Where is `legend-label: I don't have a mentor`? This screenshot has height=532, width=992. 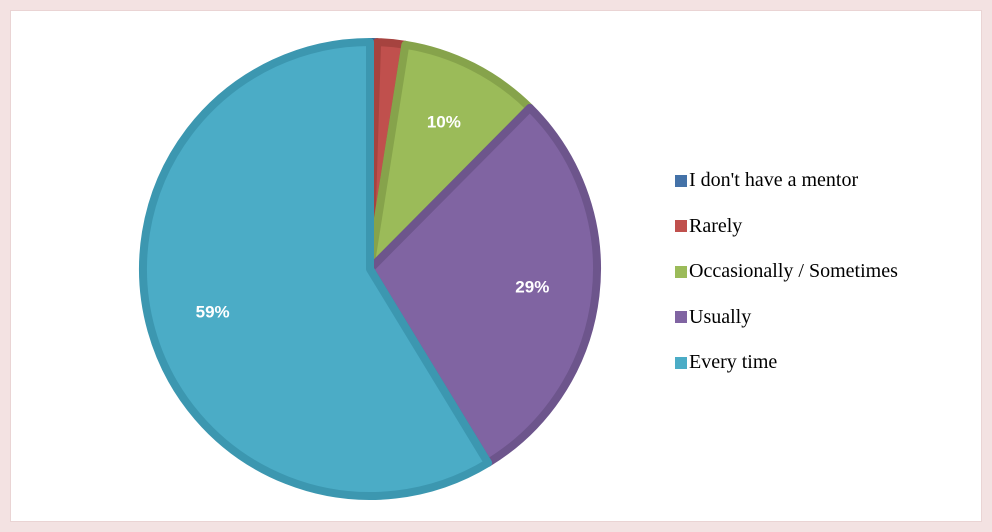 legend-label: I don't have a mentor is located at coordinates (774, 180).